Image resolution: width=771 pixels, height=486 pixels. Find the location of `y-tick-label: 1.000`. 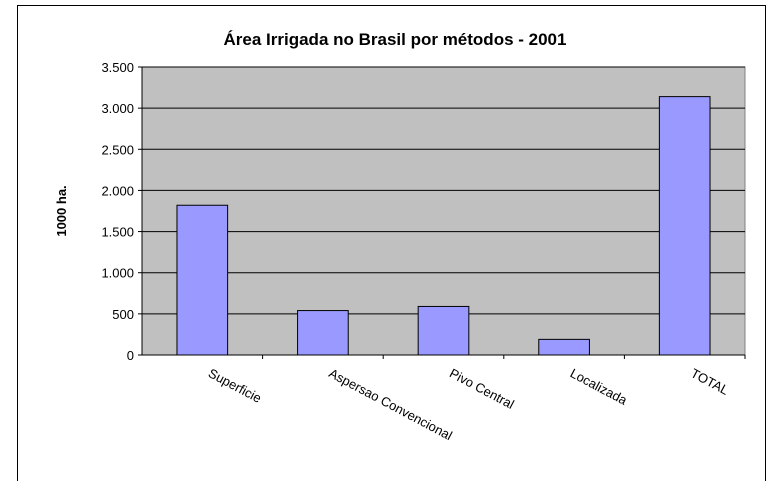

y-tick-label: 1.000 is located at coordinates (117, 273).